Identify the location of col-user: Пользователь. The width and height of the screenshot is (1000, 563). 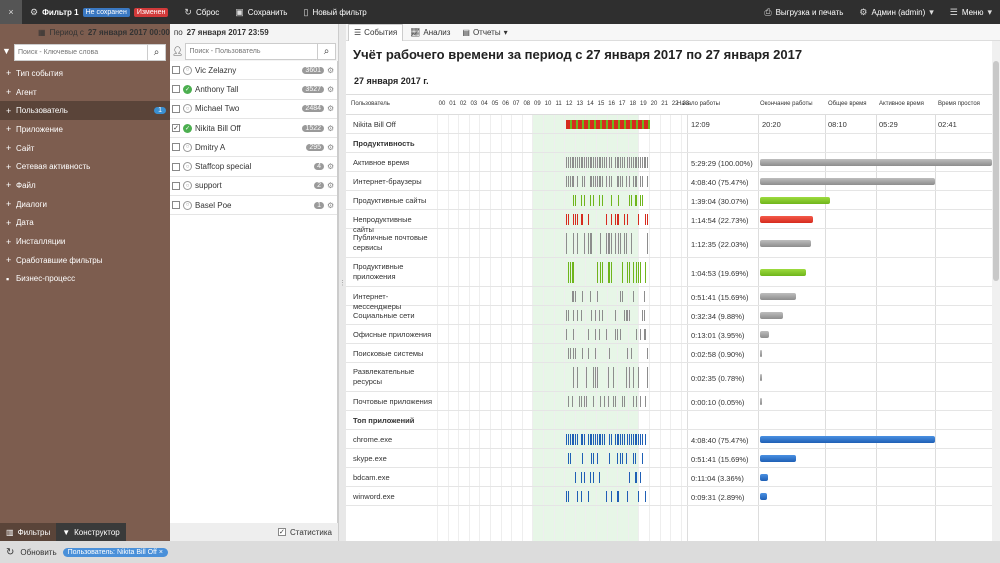
(370, 104).